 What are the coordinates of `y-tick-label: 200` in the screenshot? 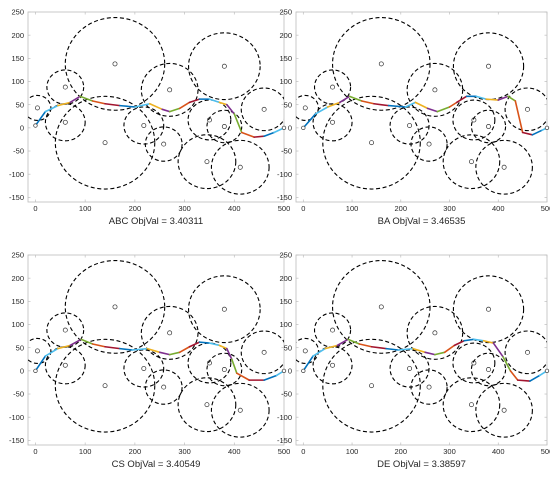 It's located at (285, 278).